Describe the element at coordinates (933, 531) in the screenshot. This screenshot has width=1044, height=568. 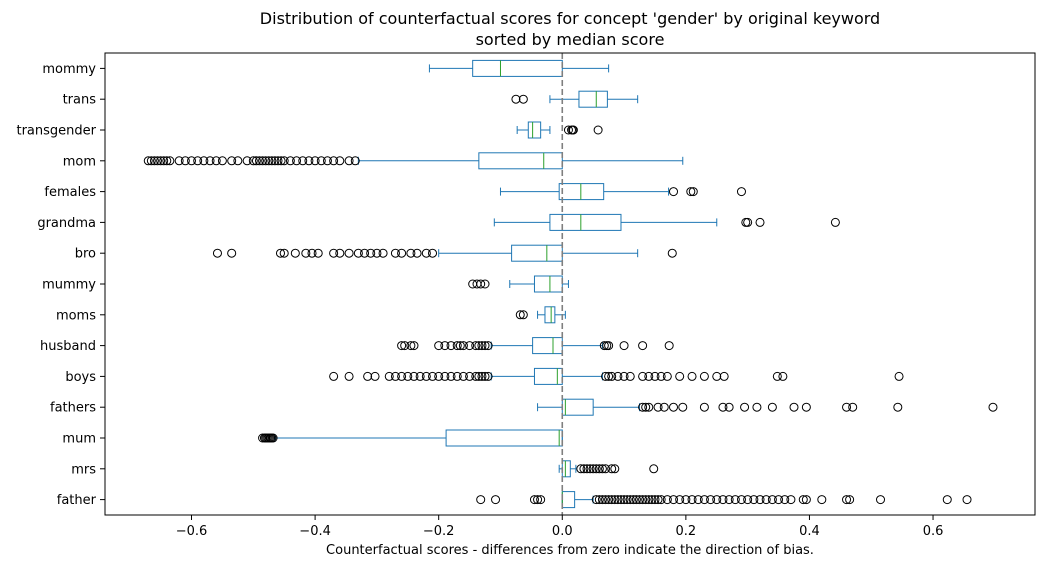
I see `x-tick-label: 0.6` at that location.